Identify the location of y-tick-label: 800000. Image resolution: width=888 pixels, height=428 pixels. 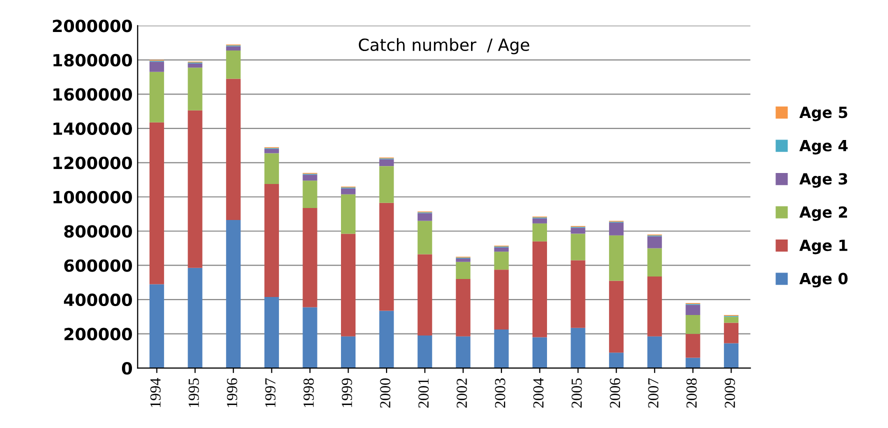
(98, 231).